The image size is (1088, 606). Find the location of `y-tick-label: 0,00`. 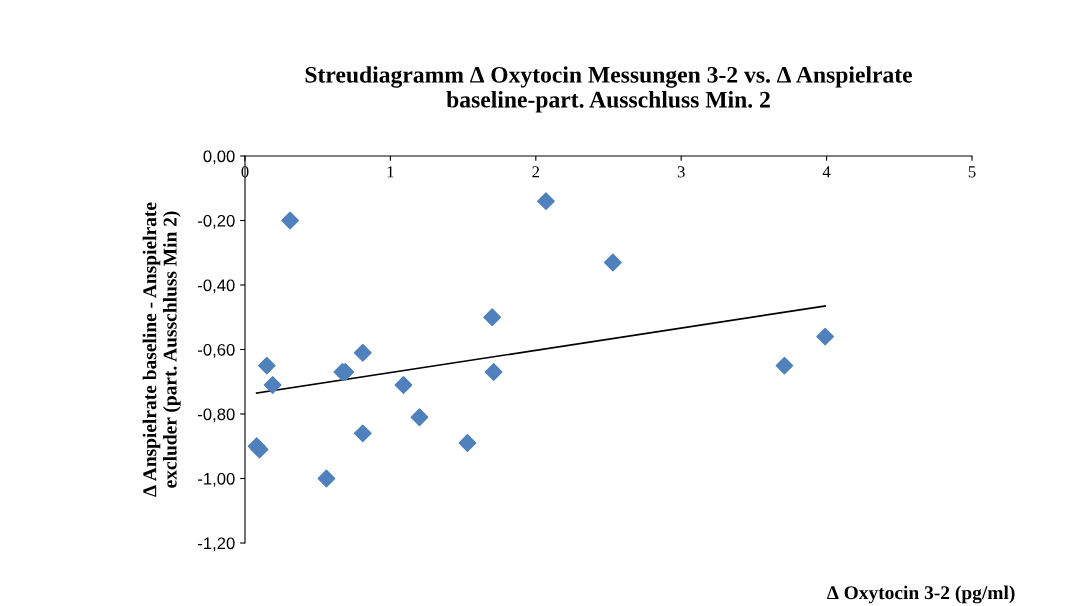

y-tick-label: 0,00 is located at coordinates (219, 157).